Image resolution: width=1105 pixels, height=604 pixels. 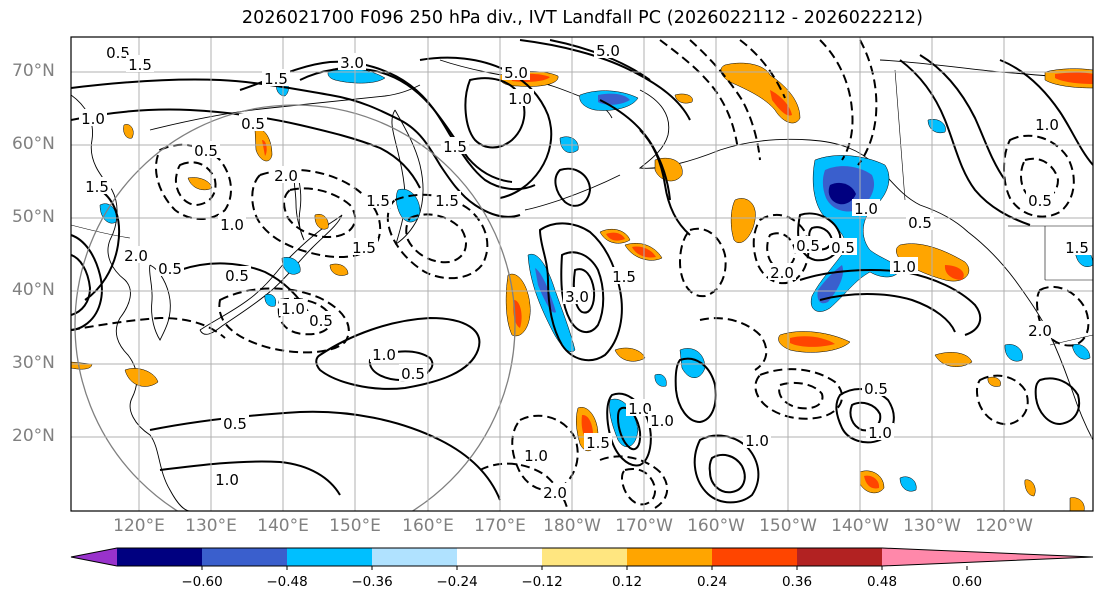 I want to click on colorbar-tick-label: −0.24, so click(x=457, y=582).